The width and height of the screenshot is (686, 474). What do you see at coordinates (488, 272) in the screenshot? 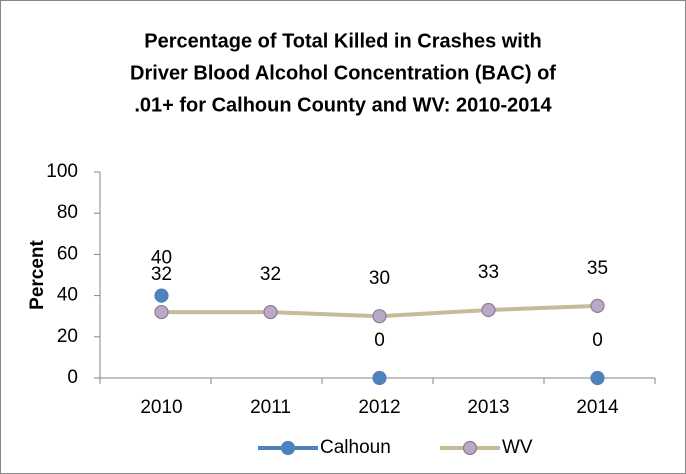
I see `data-label: 33` at bounding box center [488, 272].